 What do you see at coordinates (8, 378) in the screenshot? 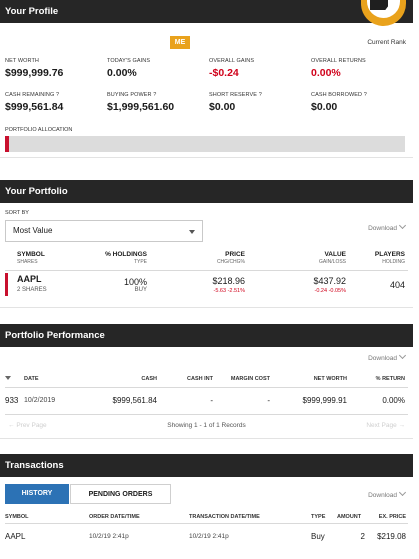
I see `sort-triangle-icon` at bounding box center [8, 378].